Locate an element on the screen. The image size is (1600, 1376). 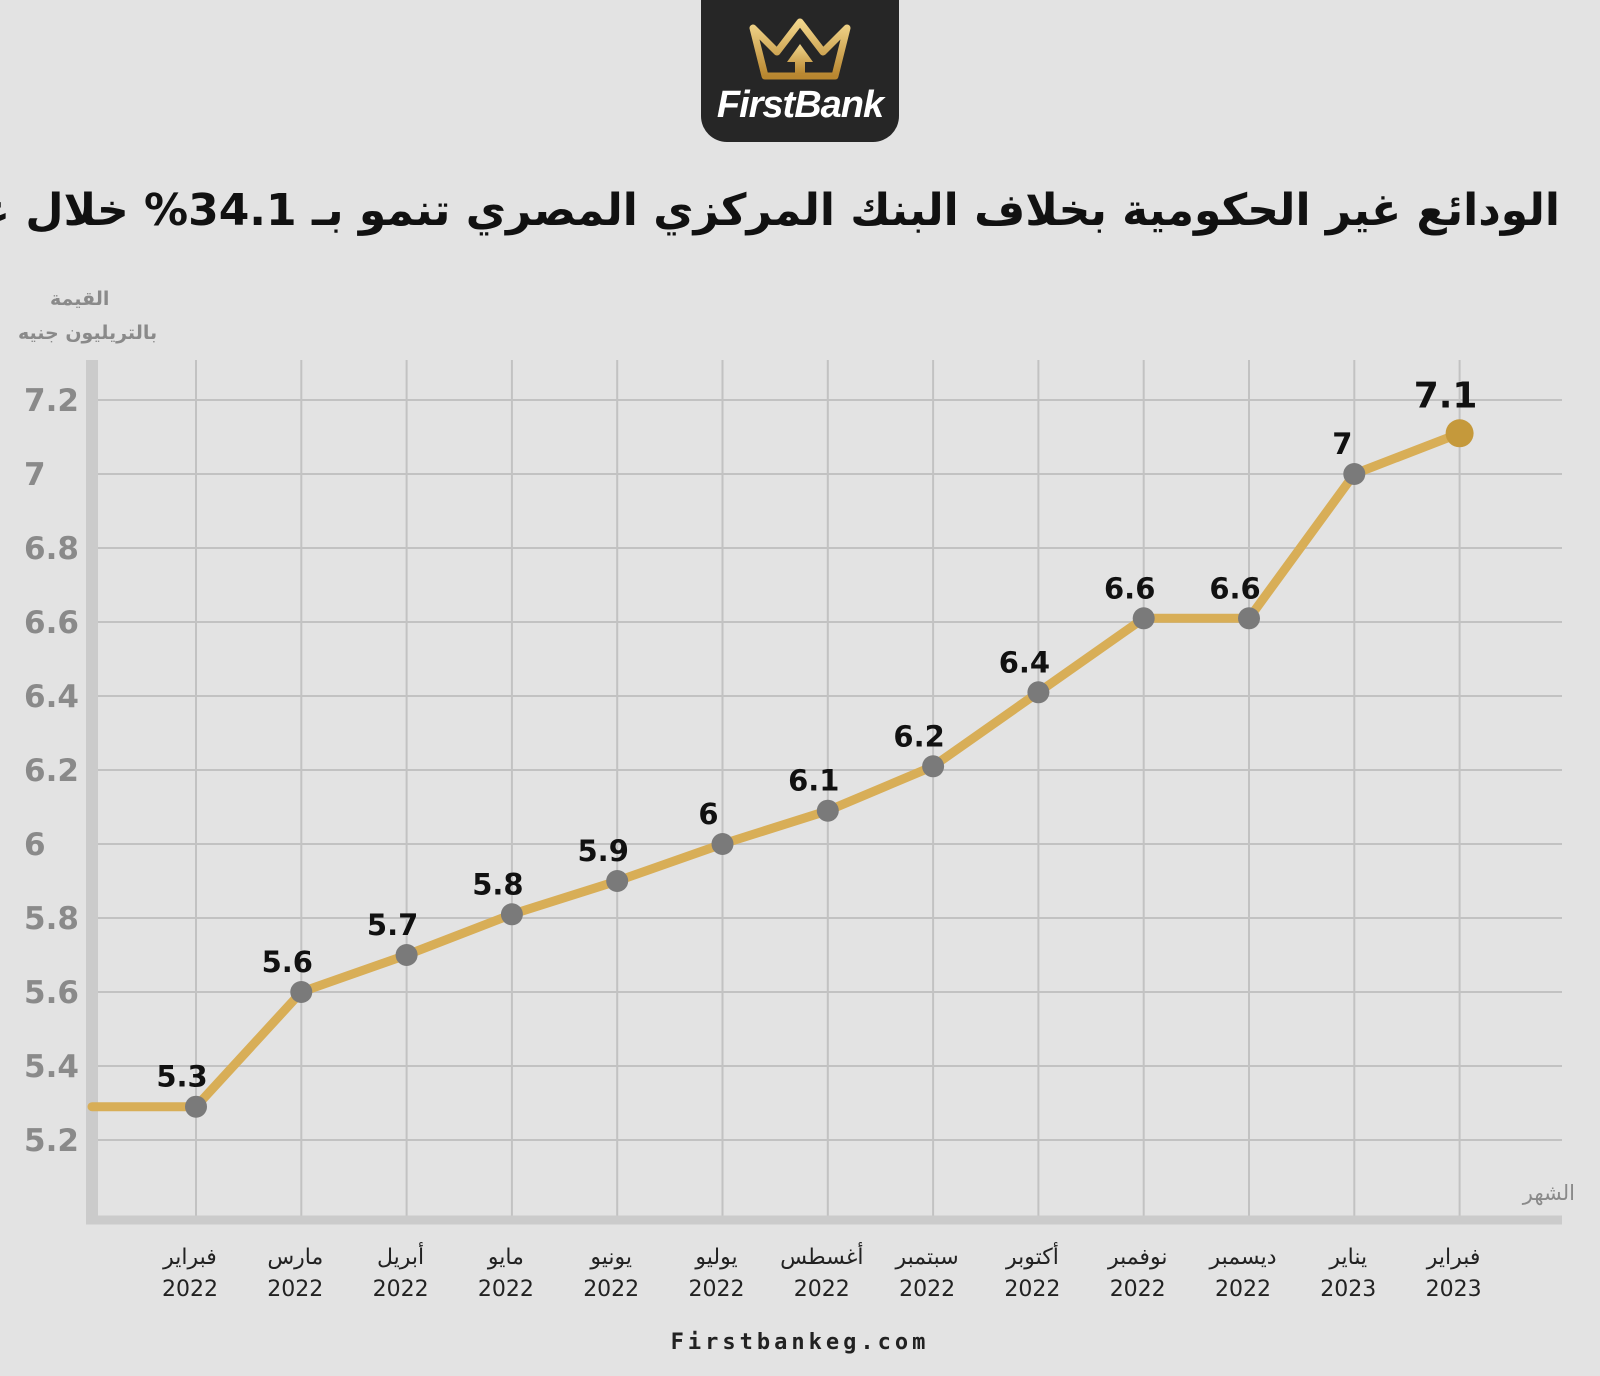
y-axis-label-line2: بالتريليون جنيه is located at coordinates (88, 333).